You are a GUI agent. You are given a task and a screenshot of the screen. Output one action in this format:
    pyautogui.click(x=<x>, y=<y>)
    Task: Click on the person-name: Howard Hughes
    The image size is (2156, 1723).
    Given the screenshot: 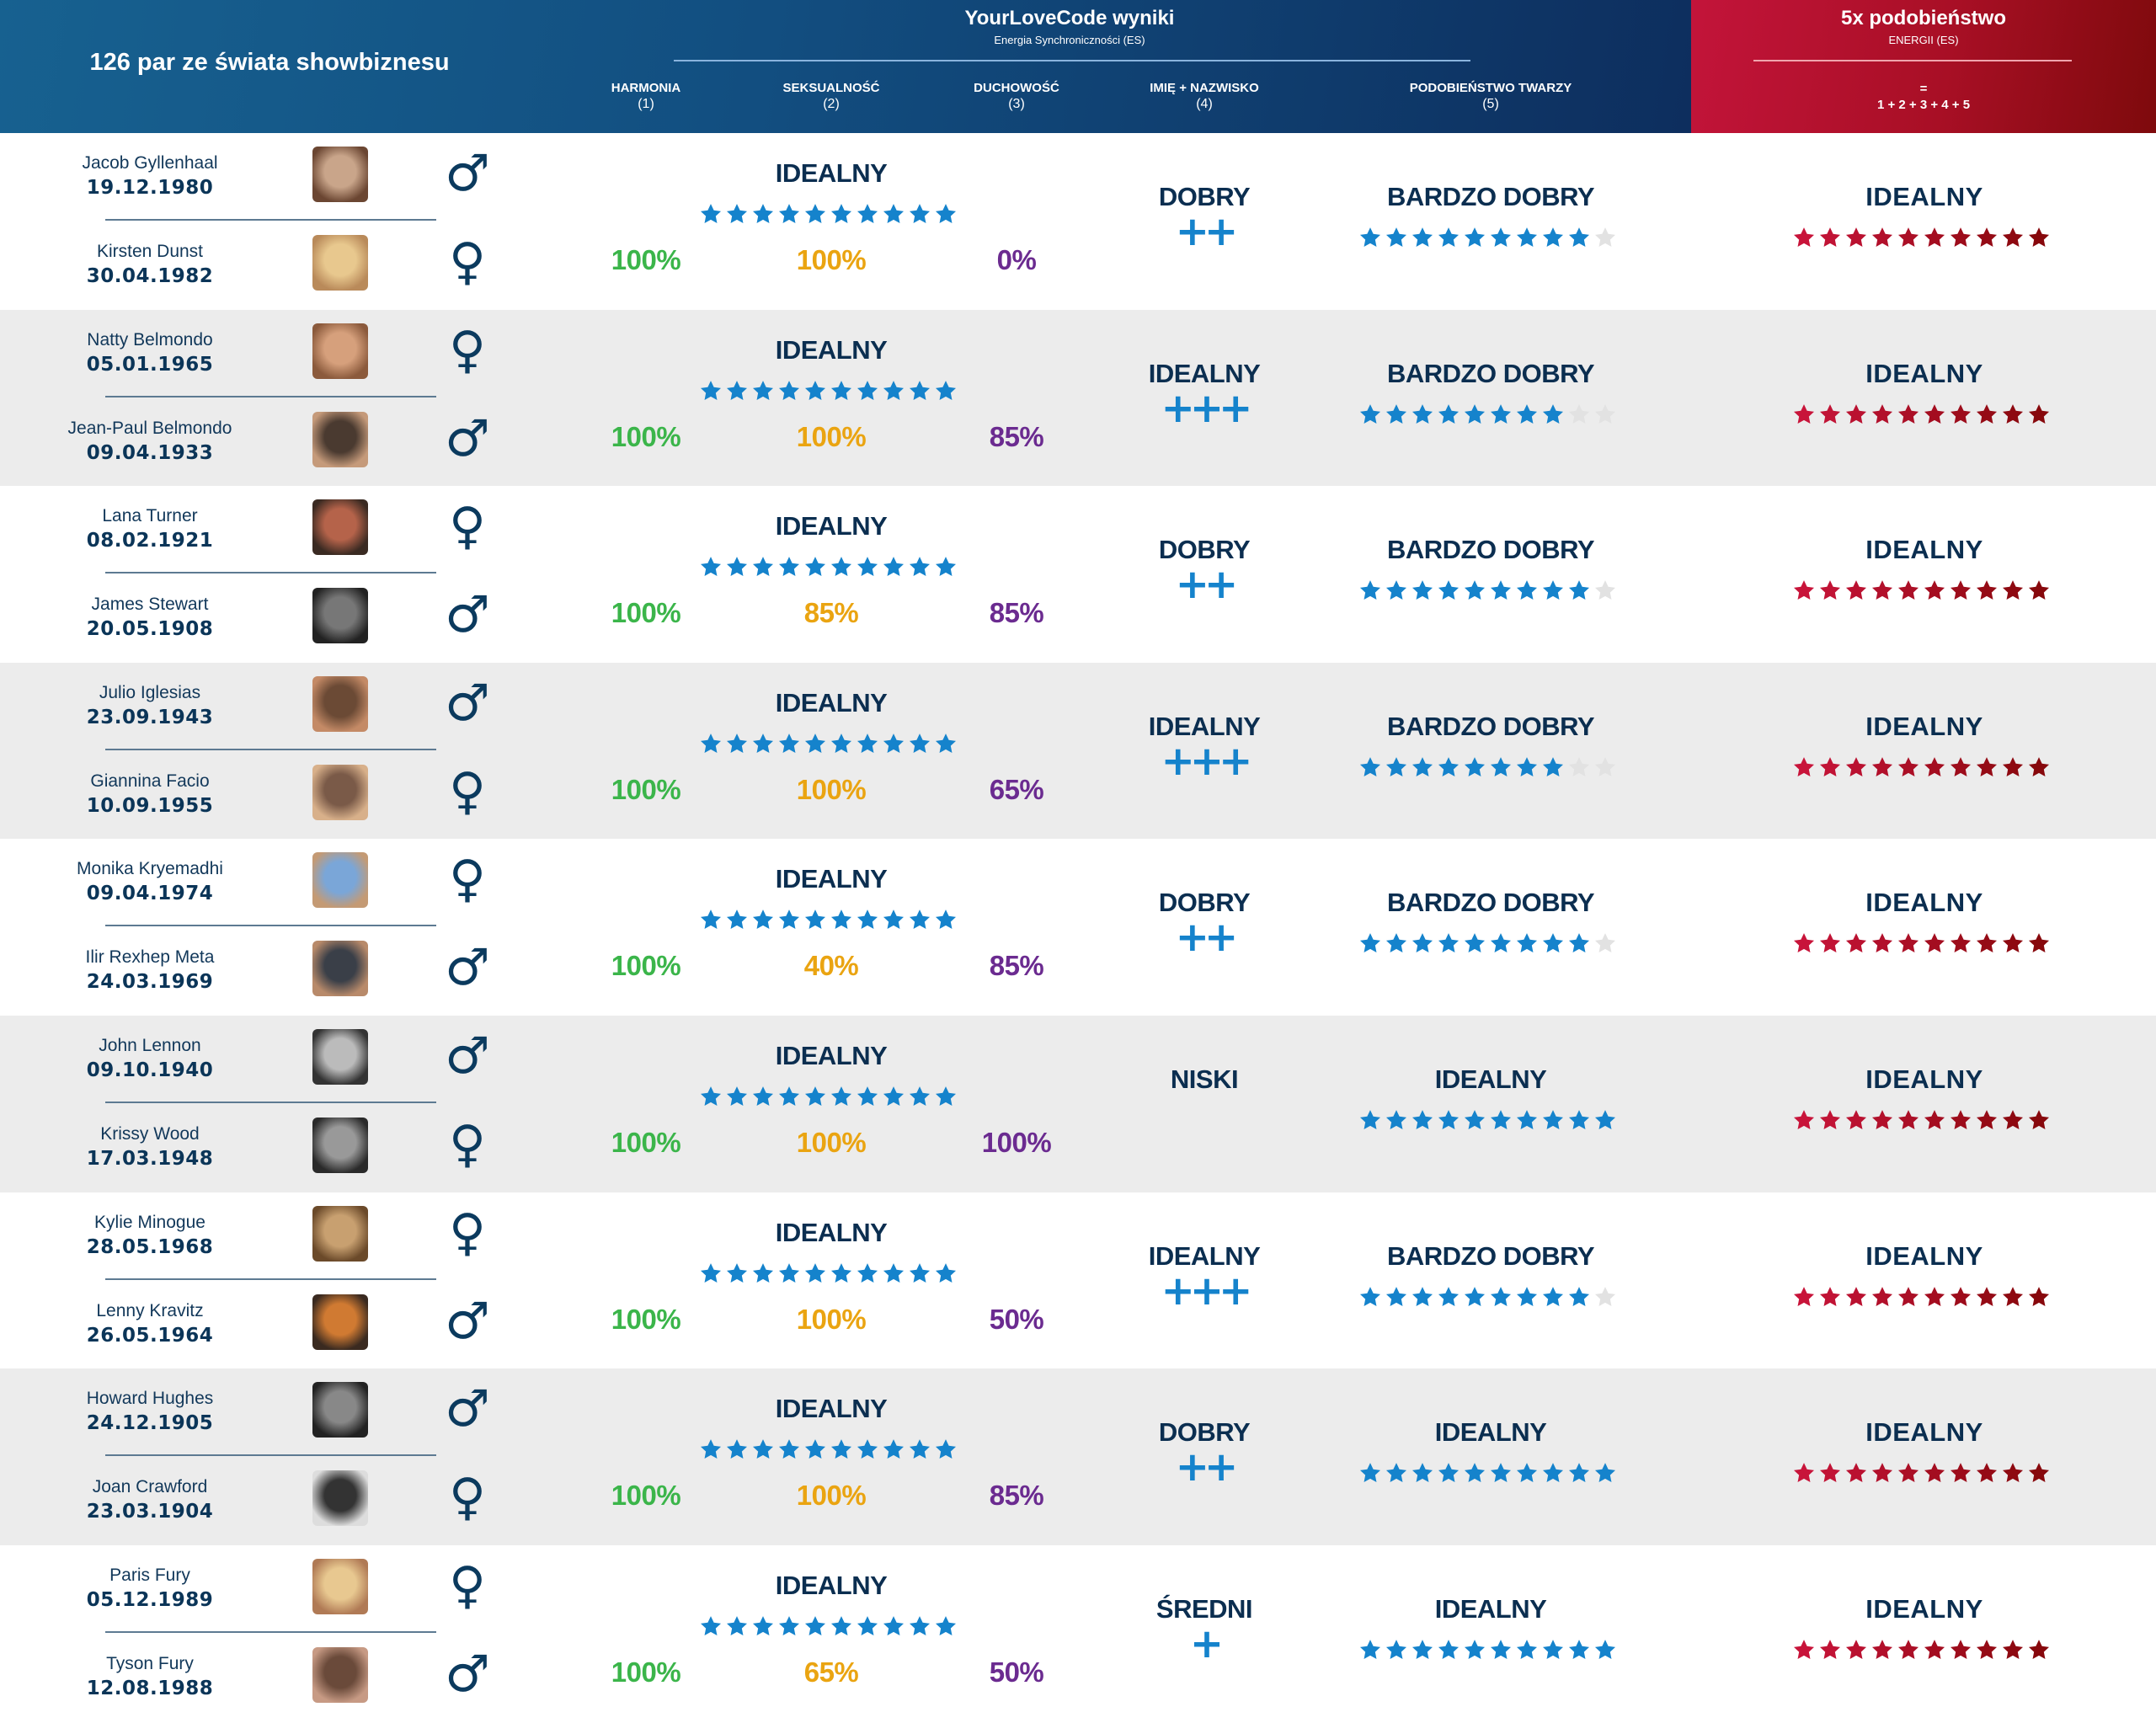 What is the action you would take?
    pyautogui.click(x=150, y=1399)
    